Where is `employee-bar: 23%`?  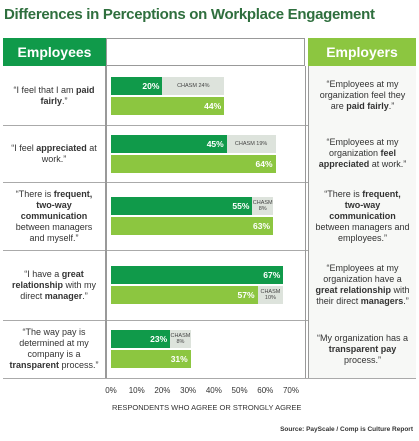
employee-bar: 23% is located at coordinates (141, 339).